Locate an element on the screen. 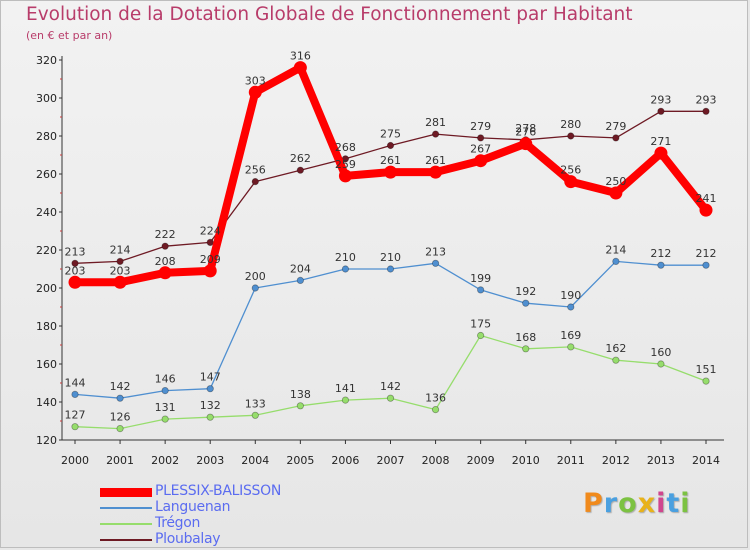 The height and width of the screenshot is (550, 750). x-tick-label: 2008 is located at coordinates (436, 460).